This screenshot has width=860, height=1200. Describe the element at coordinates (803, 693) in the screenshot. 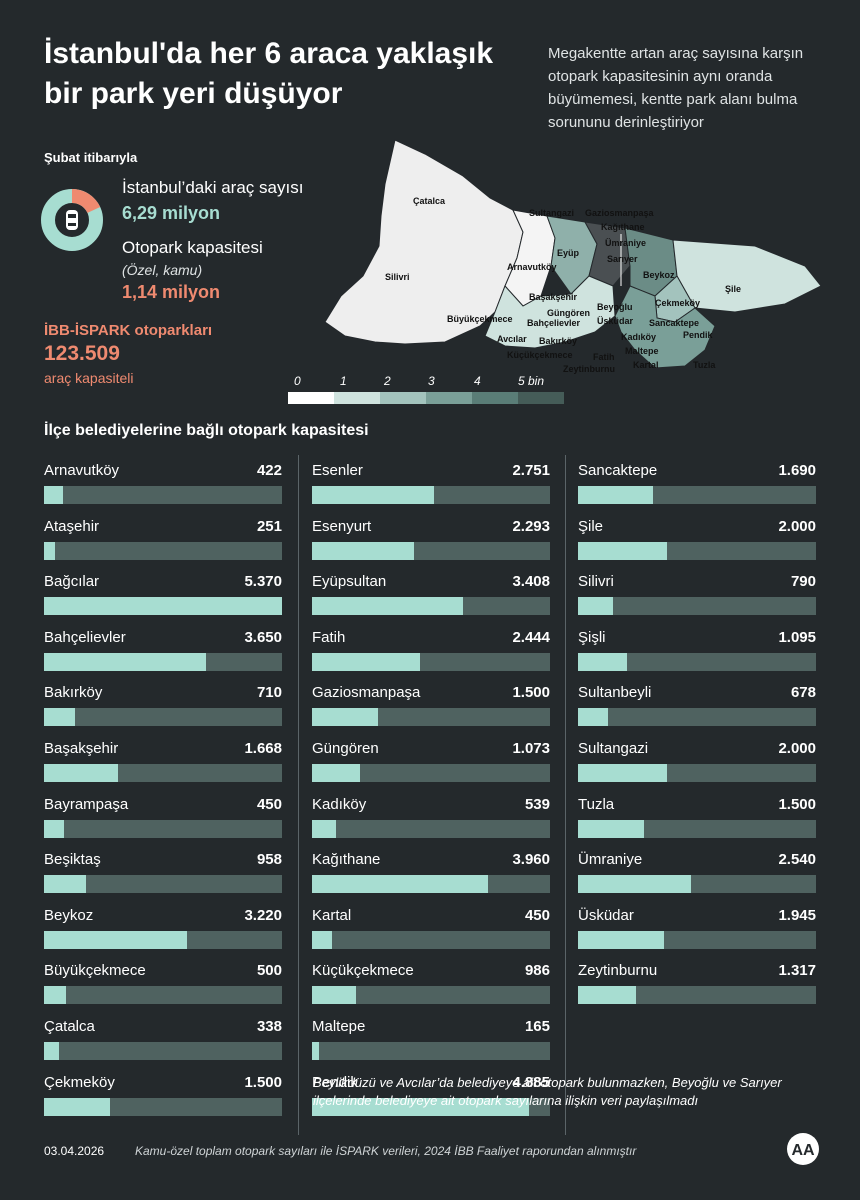

I see `bar-value-label: 678` at that location.